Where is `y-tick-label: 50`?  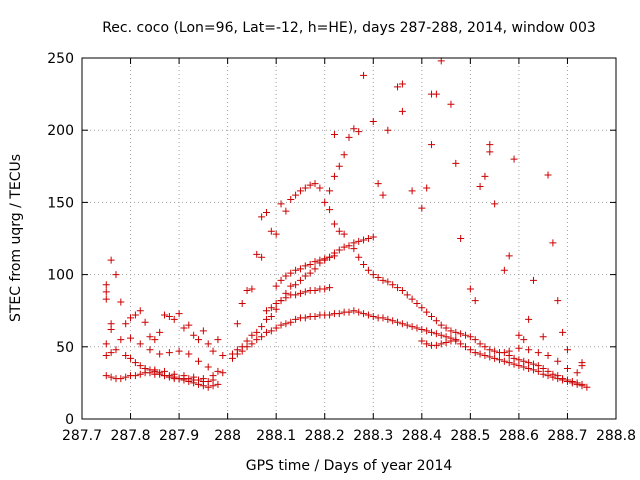
y-tick-label: 50 is located at coordinates (65, 348).